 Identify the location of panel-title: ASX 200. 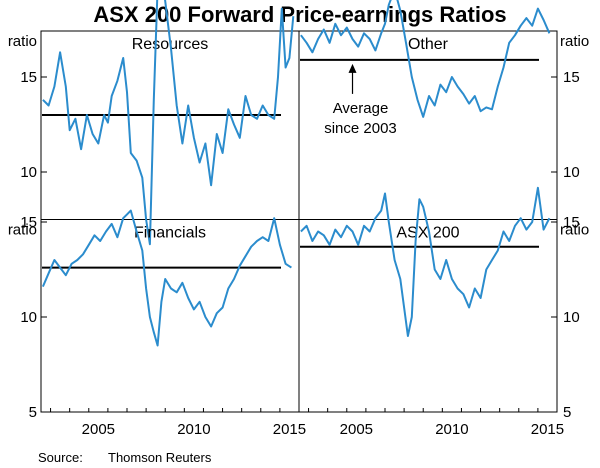
(427, 233).